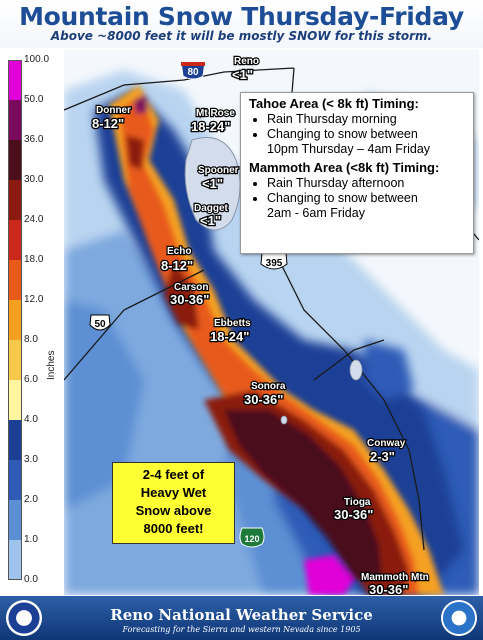 The image size is (483, 640). What do you see at coordinates (113, 110) in the screenshot?
I see `svg-text: Donner` at bounding box center [113, 110].